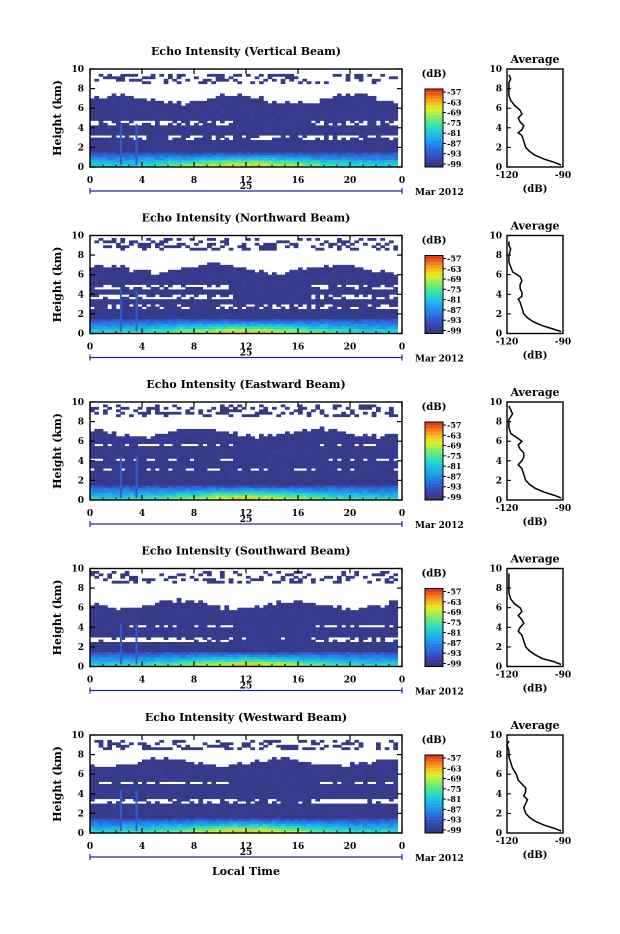 The height and width of the screenshot is (934, 620). What do you see at coordinates (434, 303) in the screenshot?
I see `colorbar-segment` at bounding box center [434, 303].